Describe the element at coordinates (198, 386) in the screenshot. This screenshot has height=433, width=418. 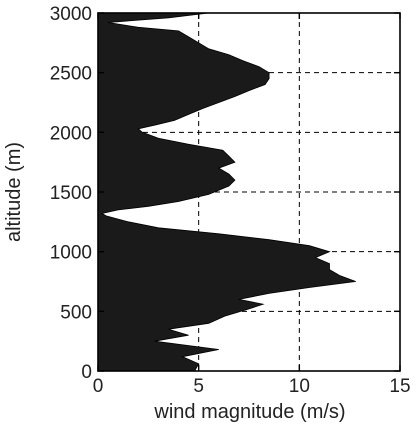
I see `x-tick-label-5: 5` at that location.